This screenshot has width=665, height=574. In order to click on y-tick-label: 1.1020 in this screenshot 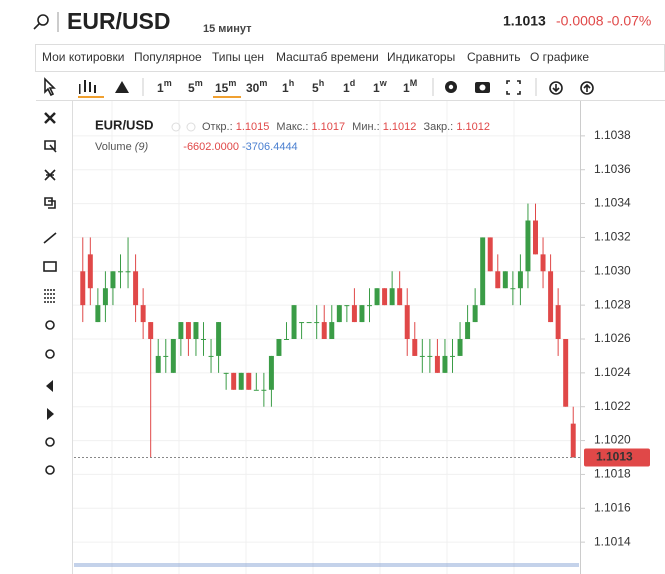, I will do `click(612, 440)`.